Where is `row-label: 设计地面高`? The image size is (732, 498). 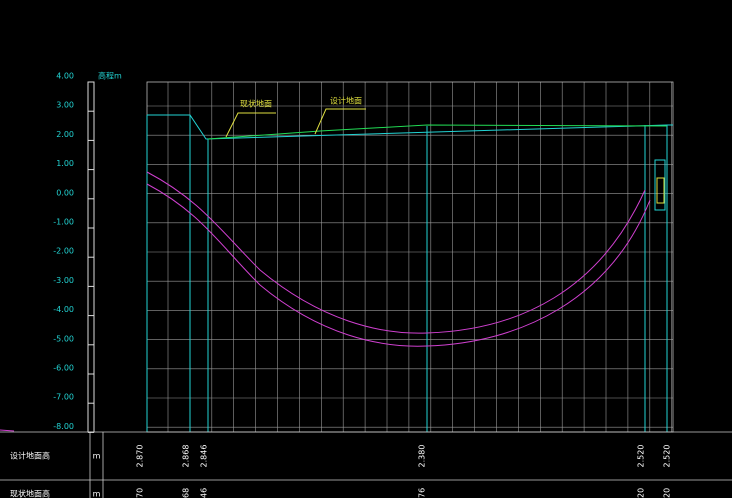
row-label: 设计地面高 is located at coordinates (30, 456).